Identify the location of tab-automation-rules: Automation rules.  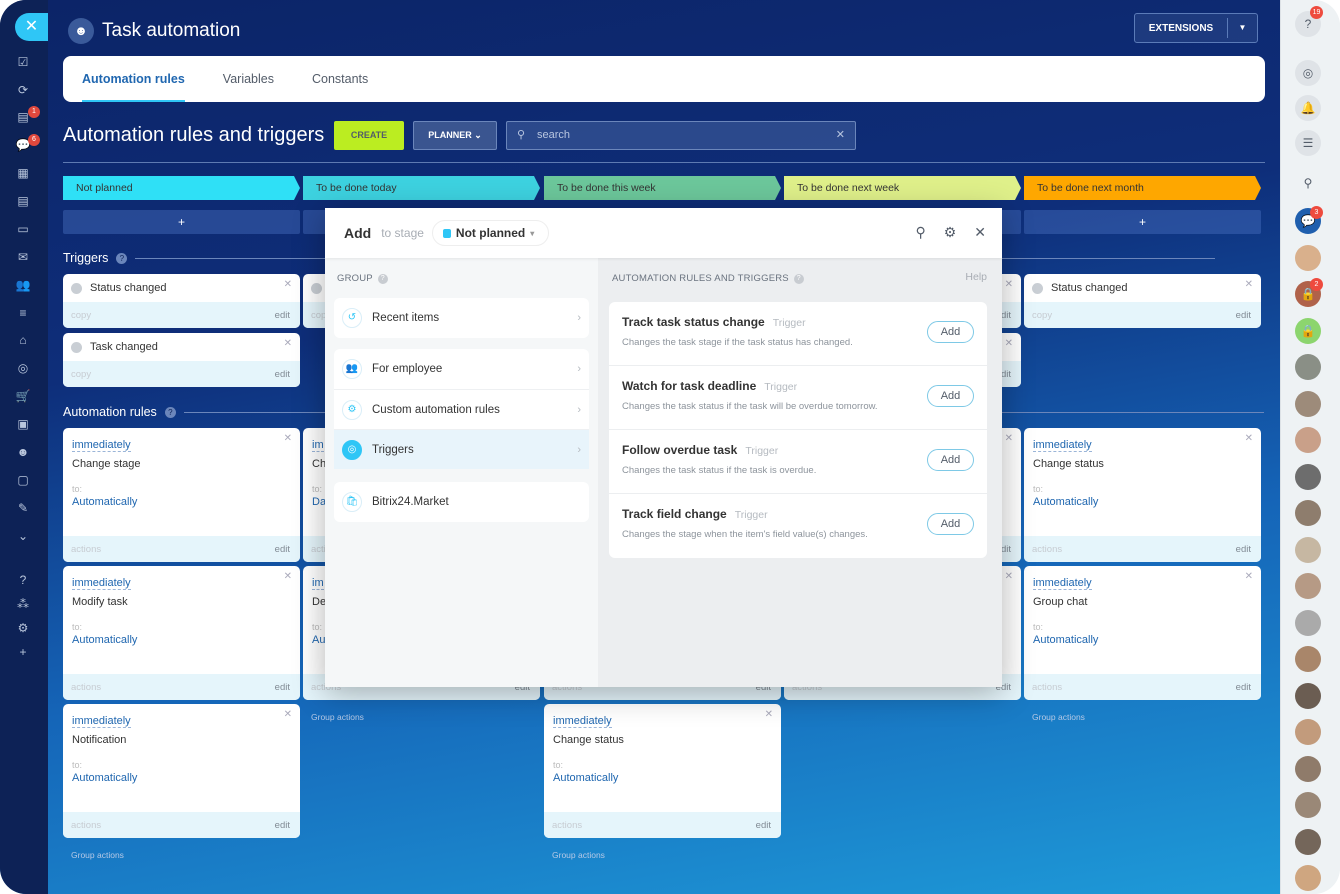
(133, 79).